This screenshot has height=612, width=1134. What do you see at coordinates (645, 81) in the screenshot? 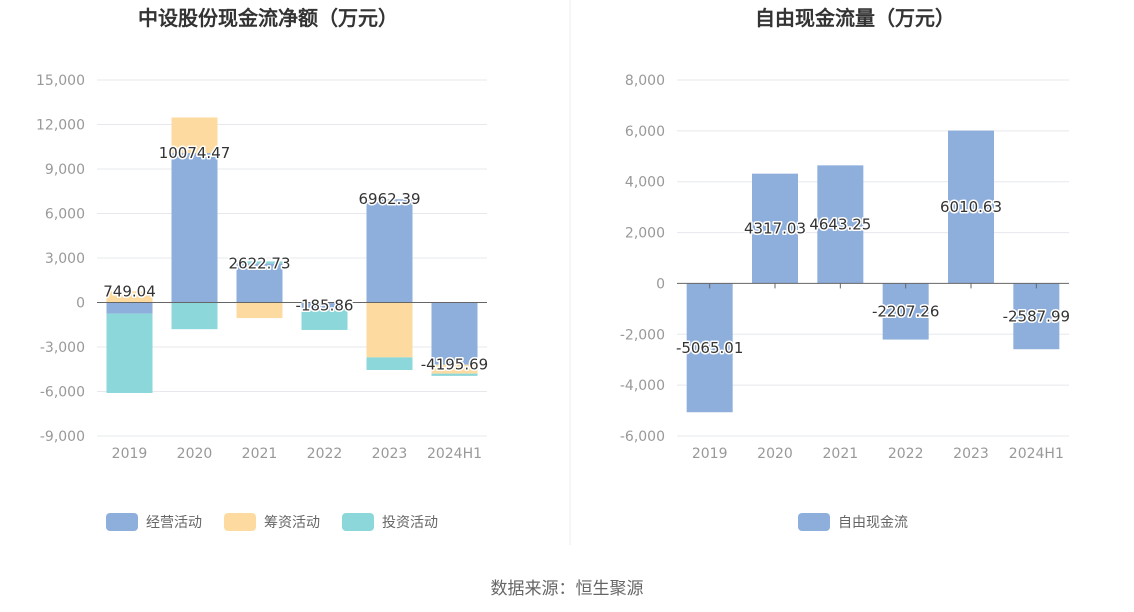
I see `y-tick-label: 8,000` at bounding box center [645, 81].